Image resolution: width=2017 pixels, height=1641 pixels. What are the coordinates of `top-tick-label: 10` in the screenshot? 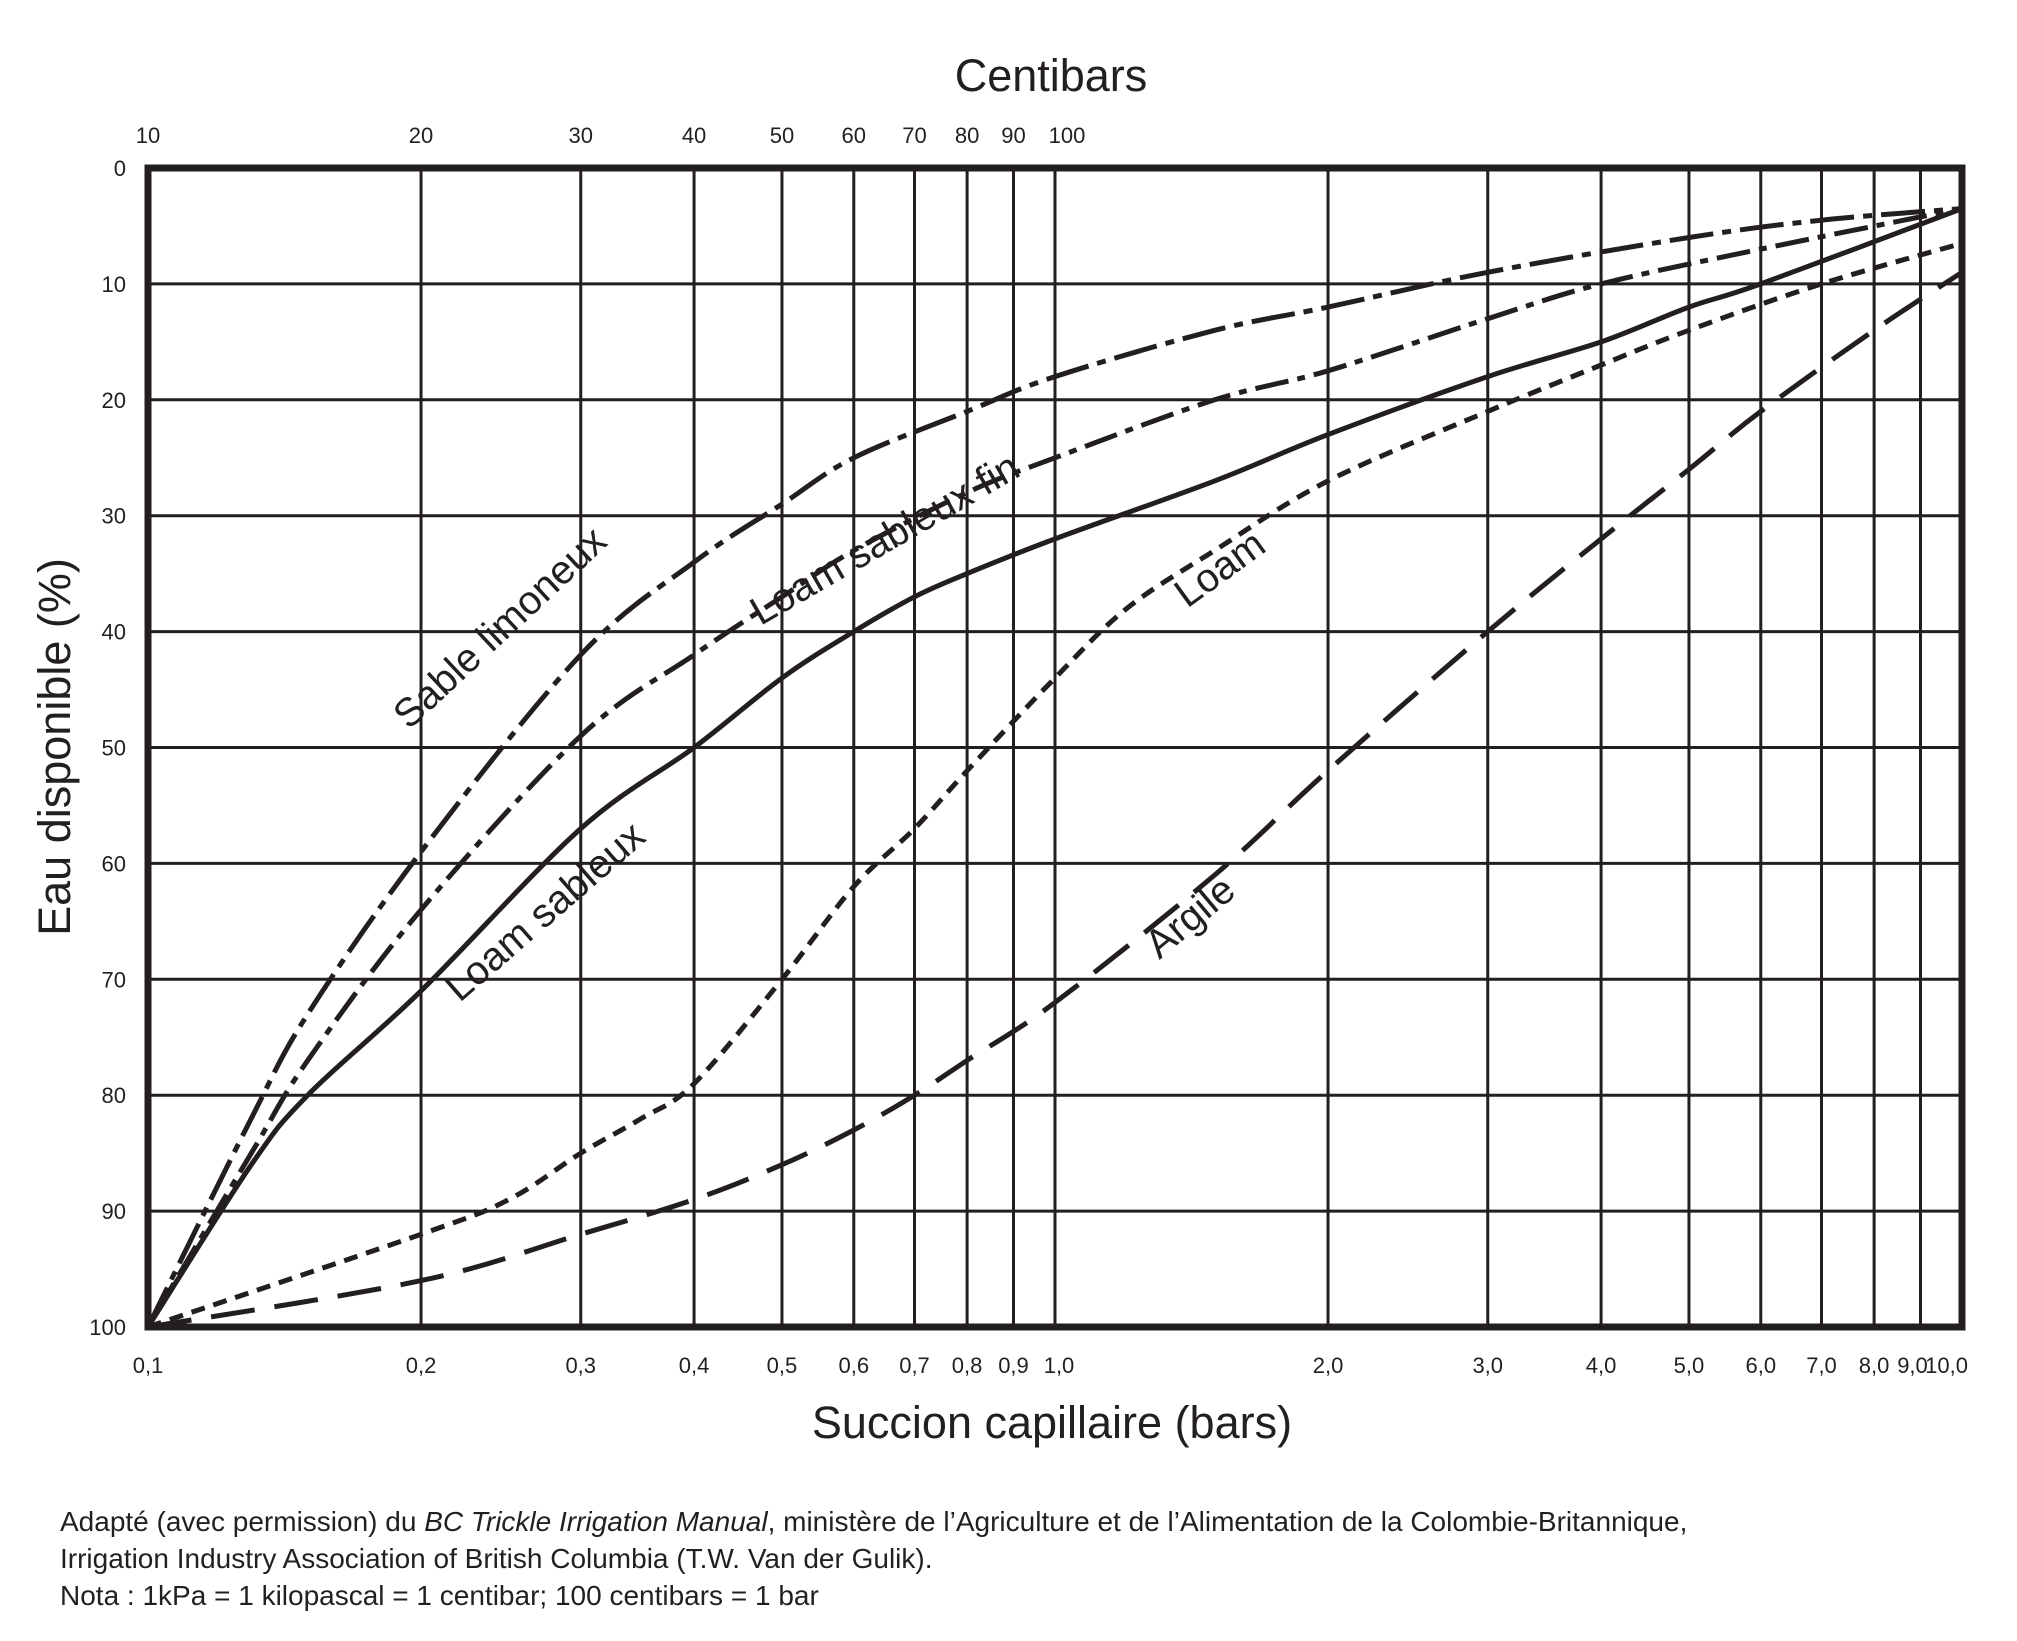 It's located at (148, 135).